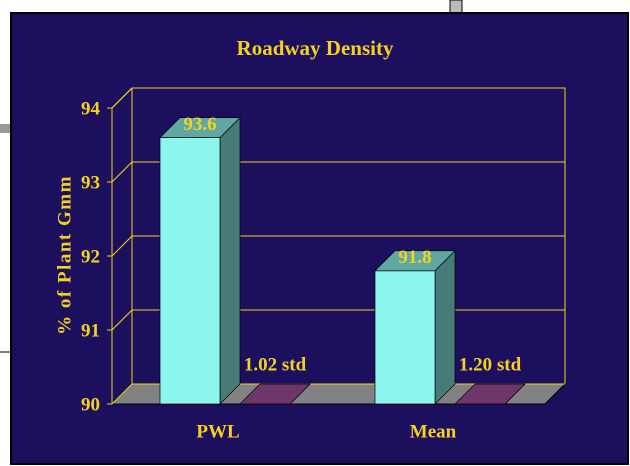  I want to click on x-tick-label: Mean, so click(433, 431).